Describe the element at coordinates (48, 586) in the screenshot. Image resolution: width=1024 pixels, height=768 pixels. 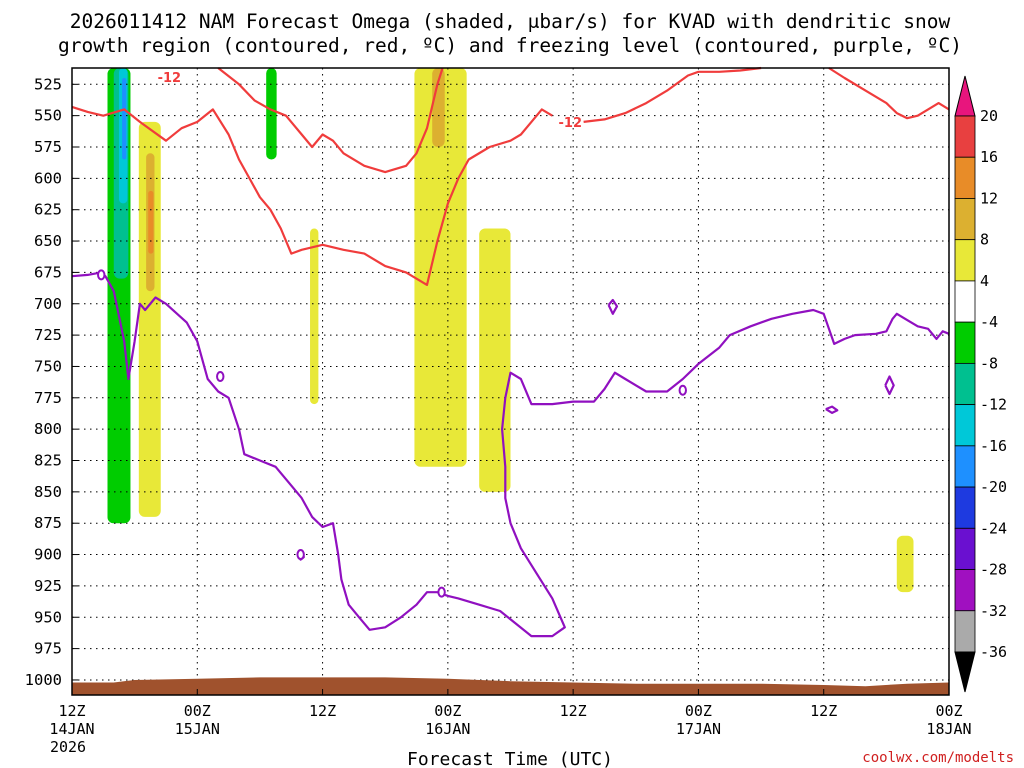
I see `y-tick-label: 925` at that location.